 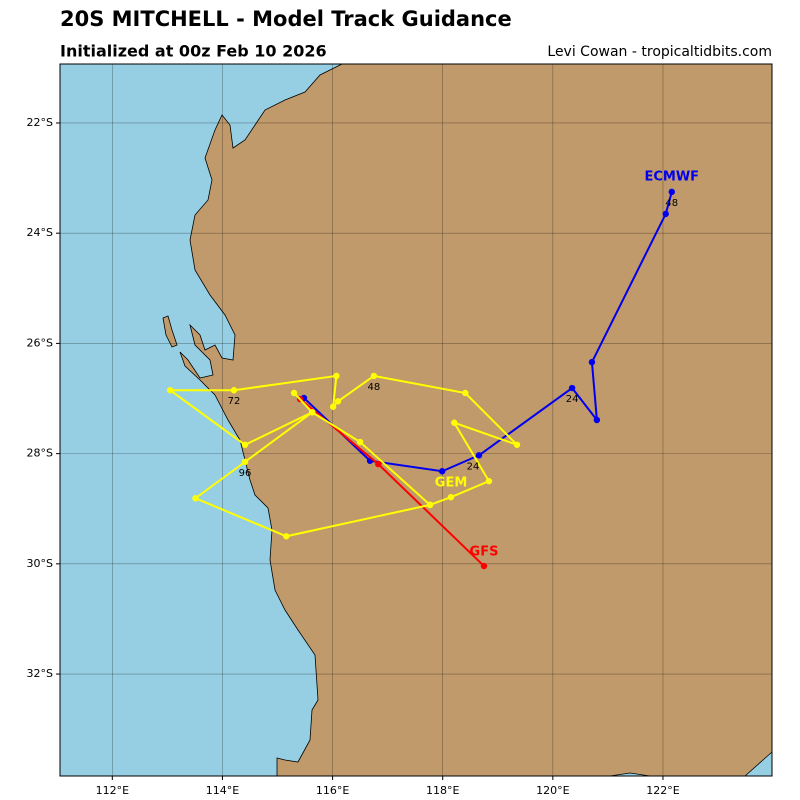 What do you see at coordinates (451, 482) in the screenshot?
I see `model-label: GEM` at bounding box center [451, 482].